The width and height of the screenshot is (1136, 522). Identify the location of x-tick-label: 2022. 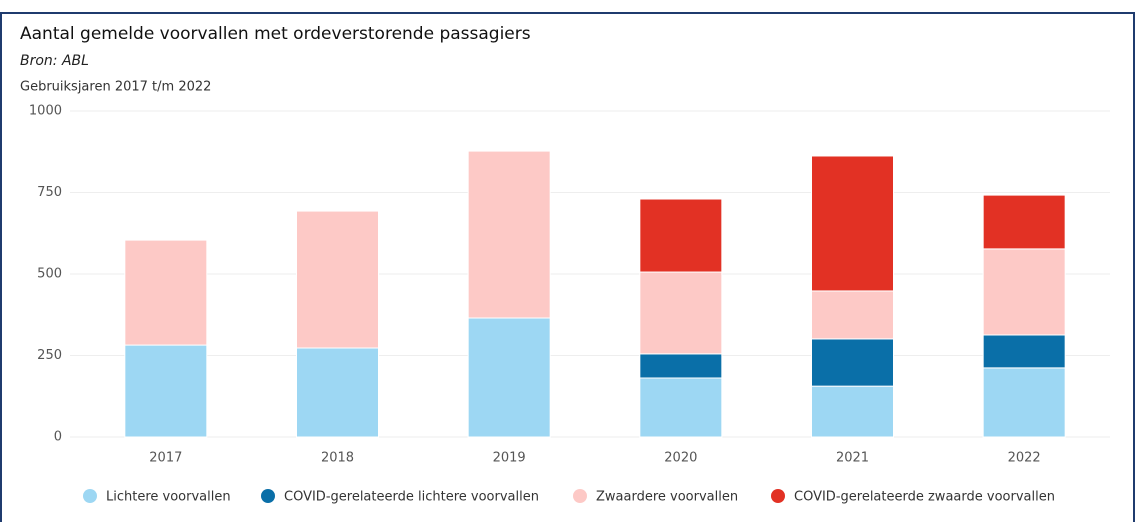
(1024, 458).